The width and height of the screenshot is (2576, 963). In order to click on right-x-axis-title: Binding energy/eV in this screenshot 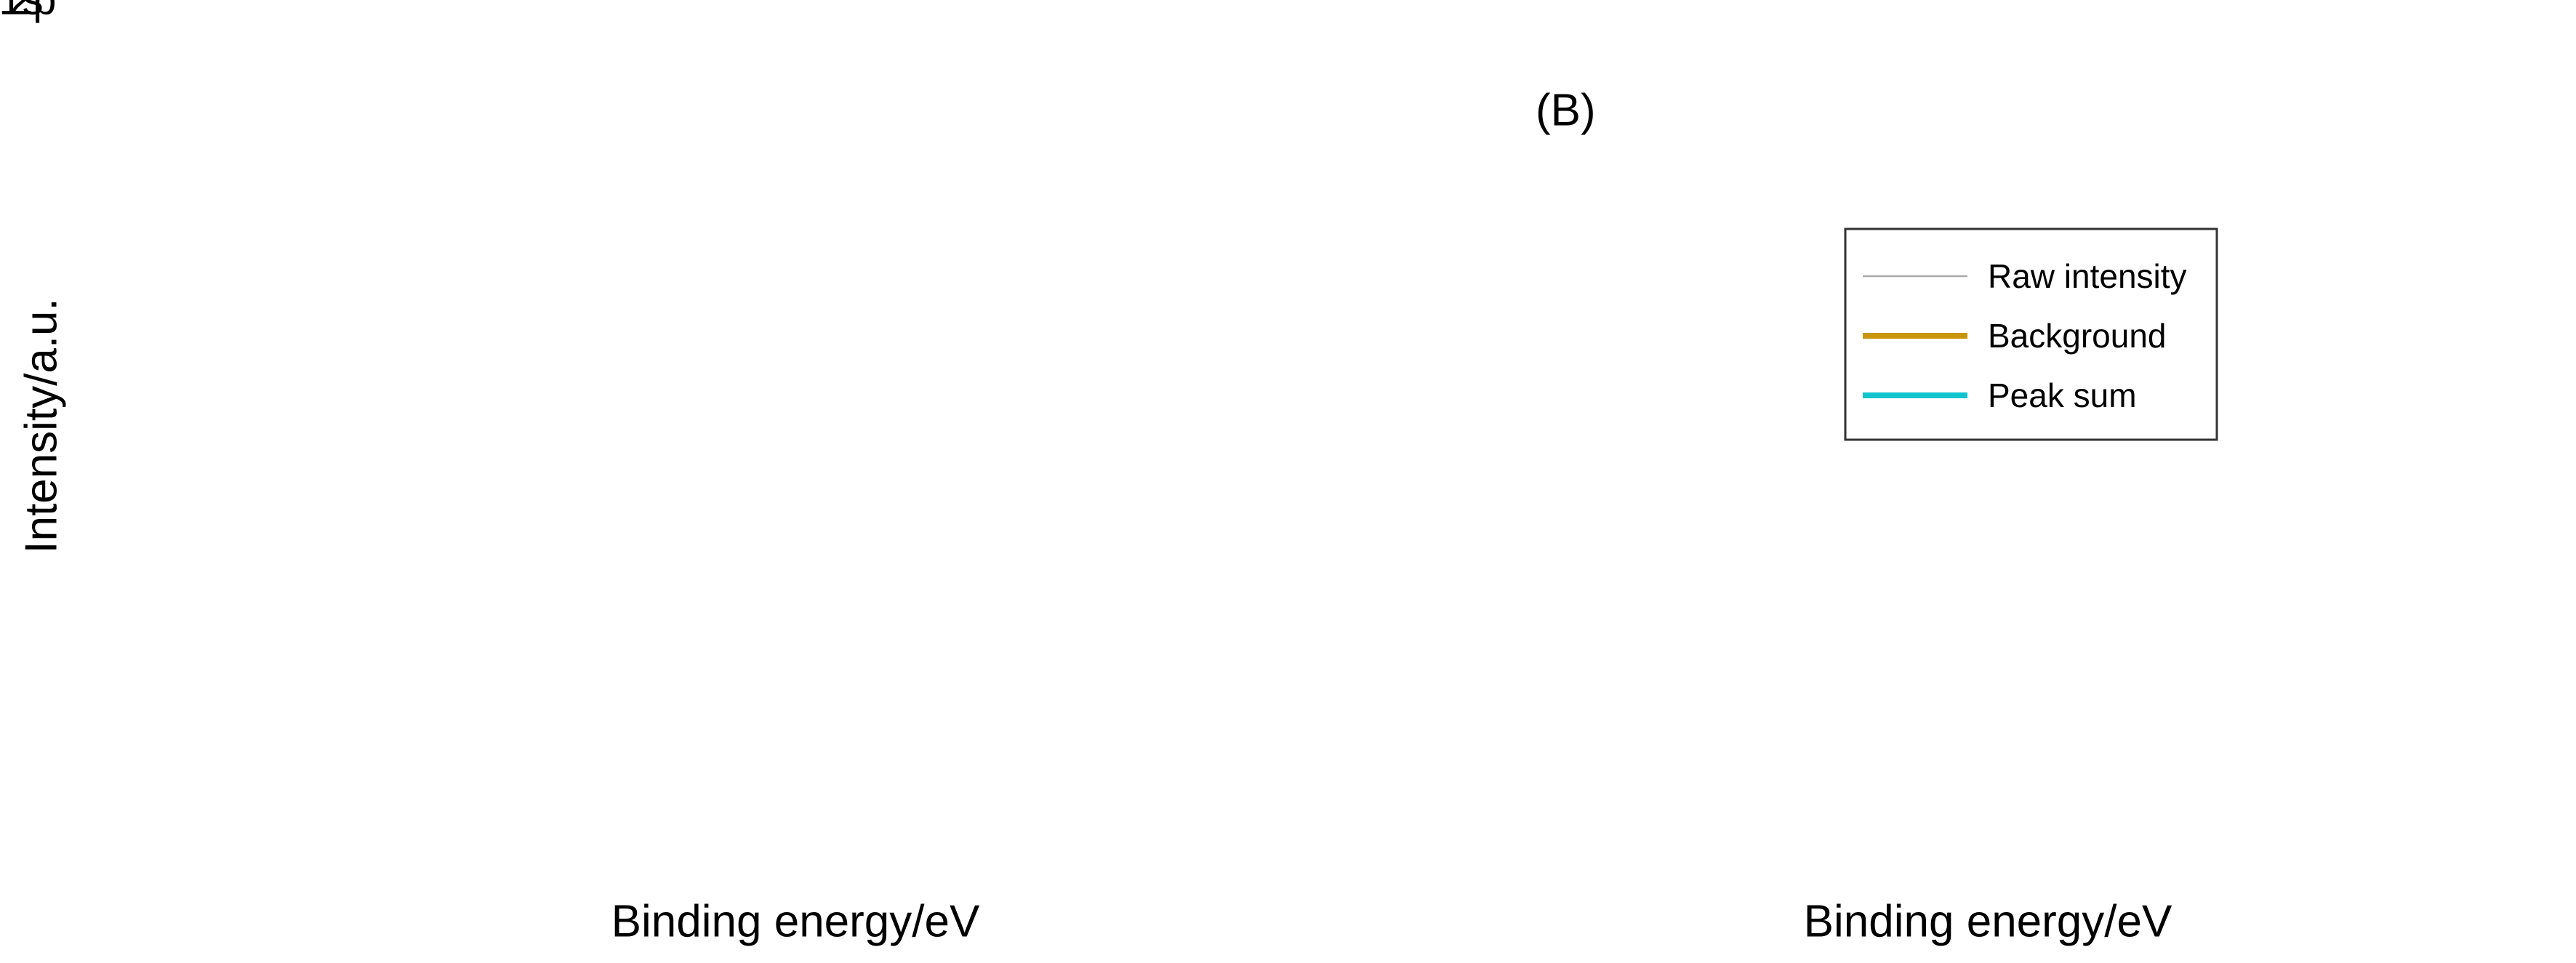, I will do `click(1988, 922)`.